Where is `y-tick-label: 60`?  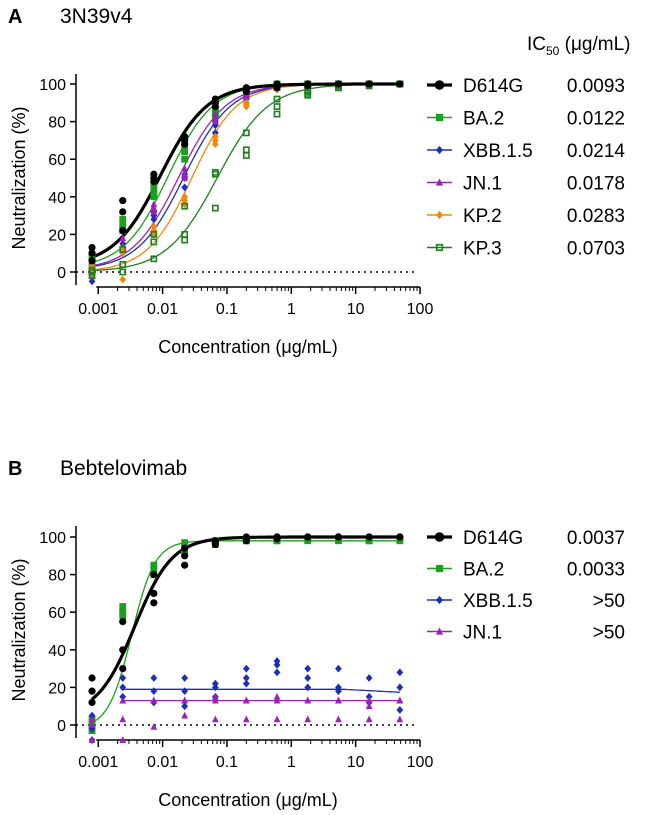 y-tick-label: 60 is located at coordinates (57, 160).